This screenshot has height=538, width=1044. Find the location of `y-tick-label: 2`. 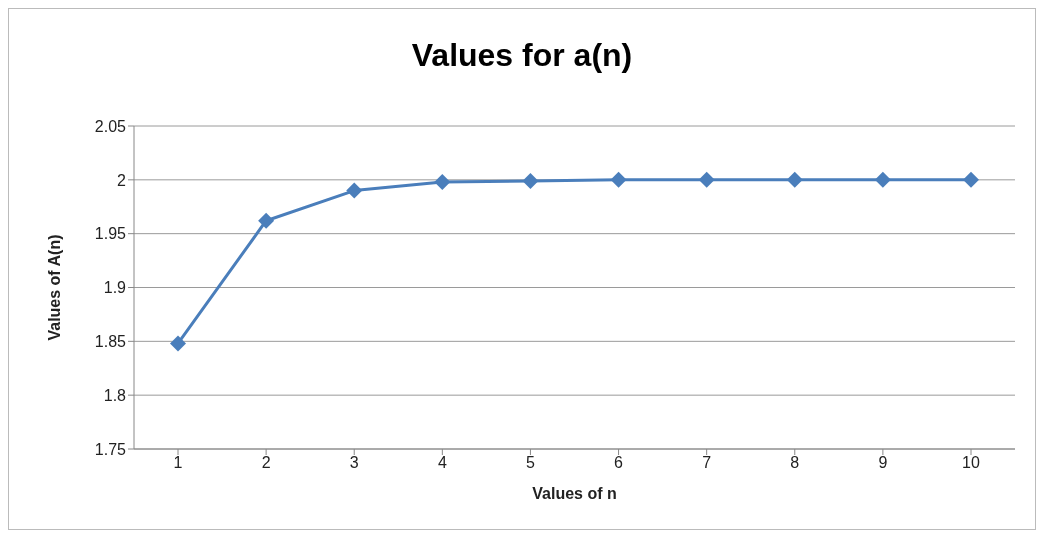

y-tick-label: 2 is located at coordinates (122, 180).